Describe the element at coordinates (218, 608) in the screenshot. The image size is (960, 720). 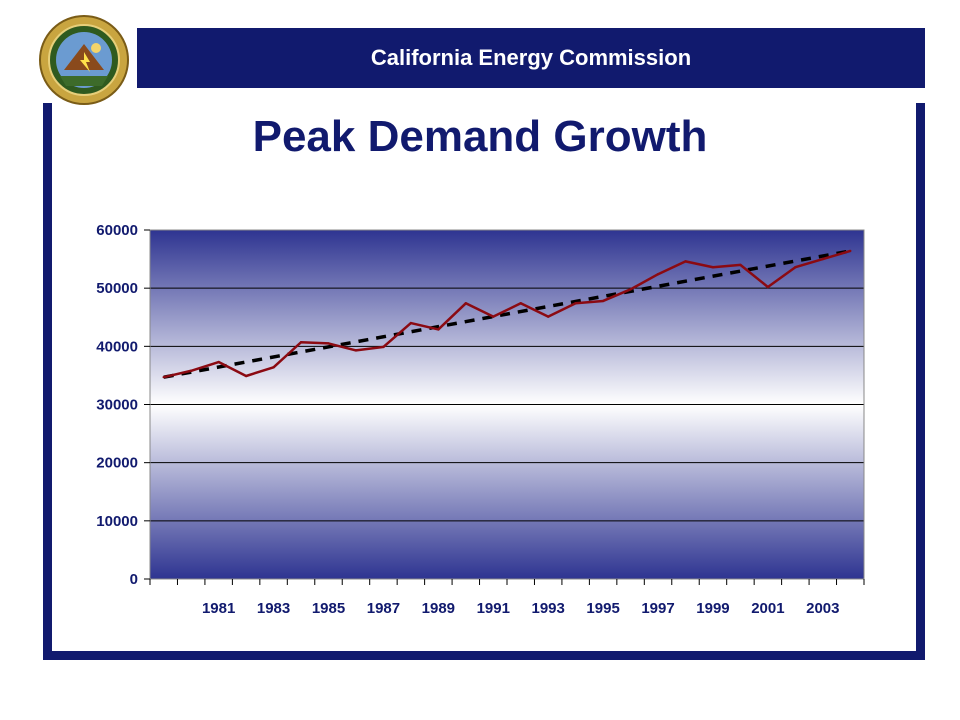
I see `x-tick-label: 1981` at that location.